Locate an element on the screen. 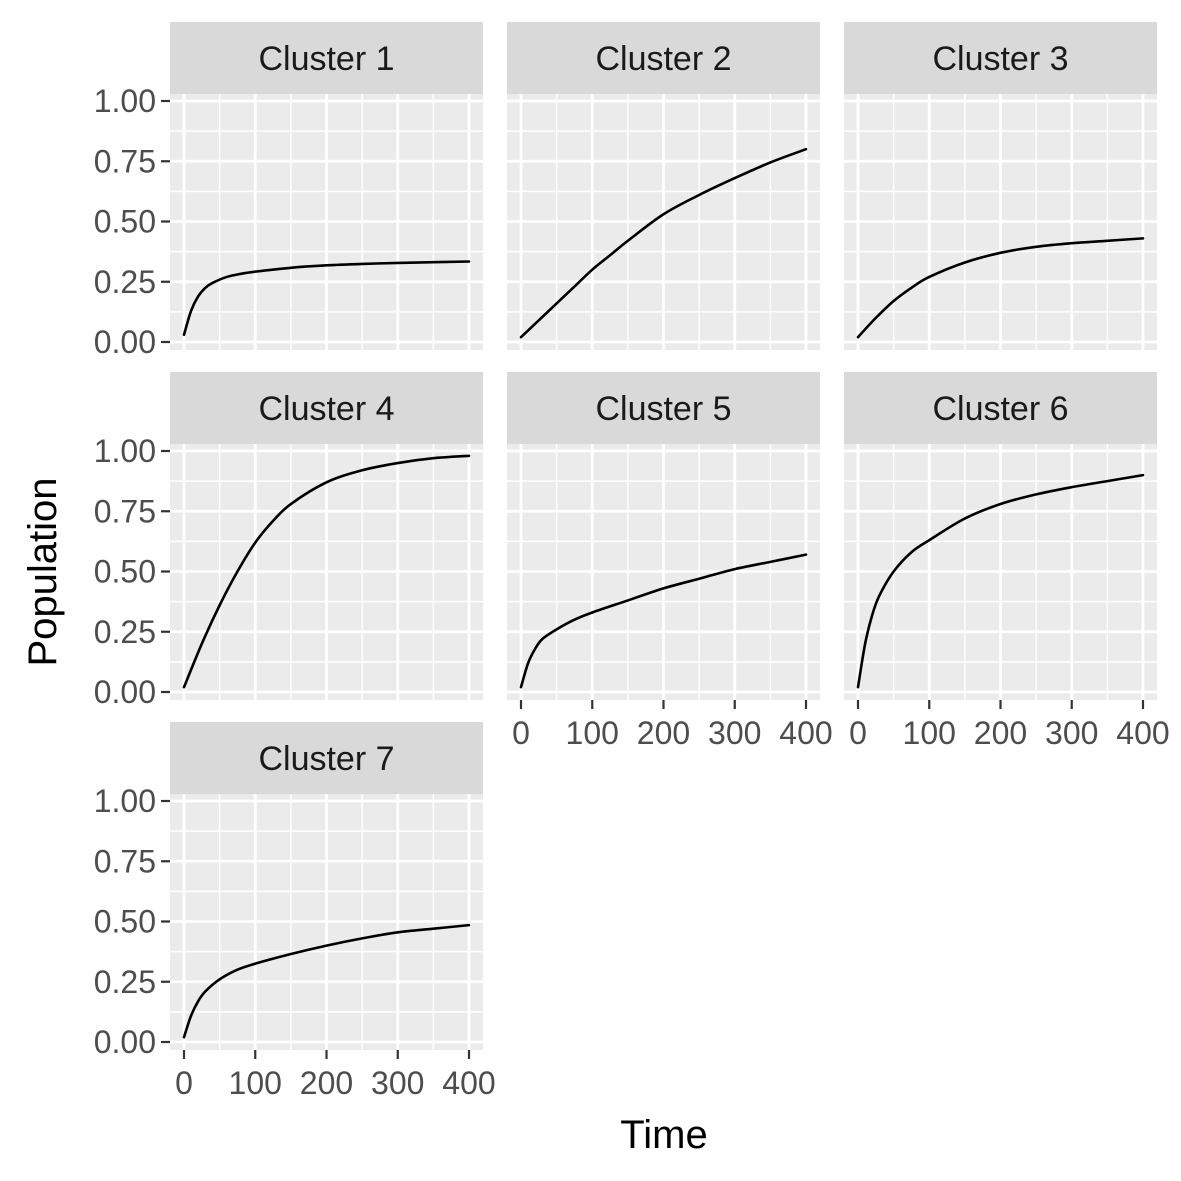  strip-label-cluster-6: Cluster 6 is located at coordinates (1000, 409).